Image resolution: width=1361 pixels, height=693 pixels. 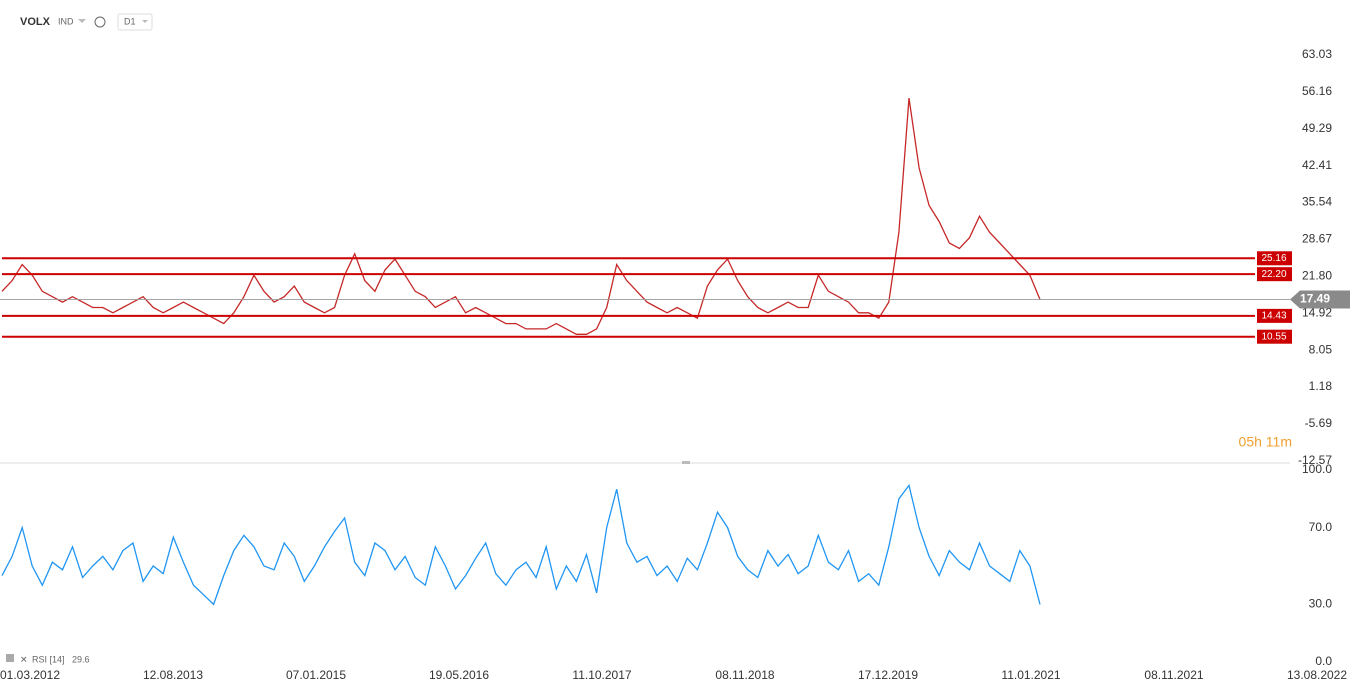 What do you see at coordinates (100, 22) in the screenshot?
I see `info-icon` at bounding box center [100, 22].